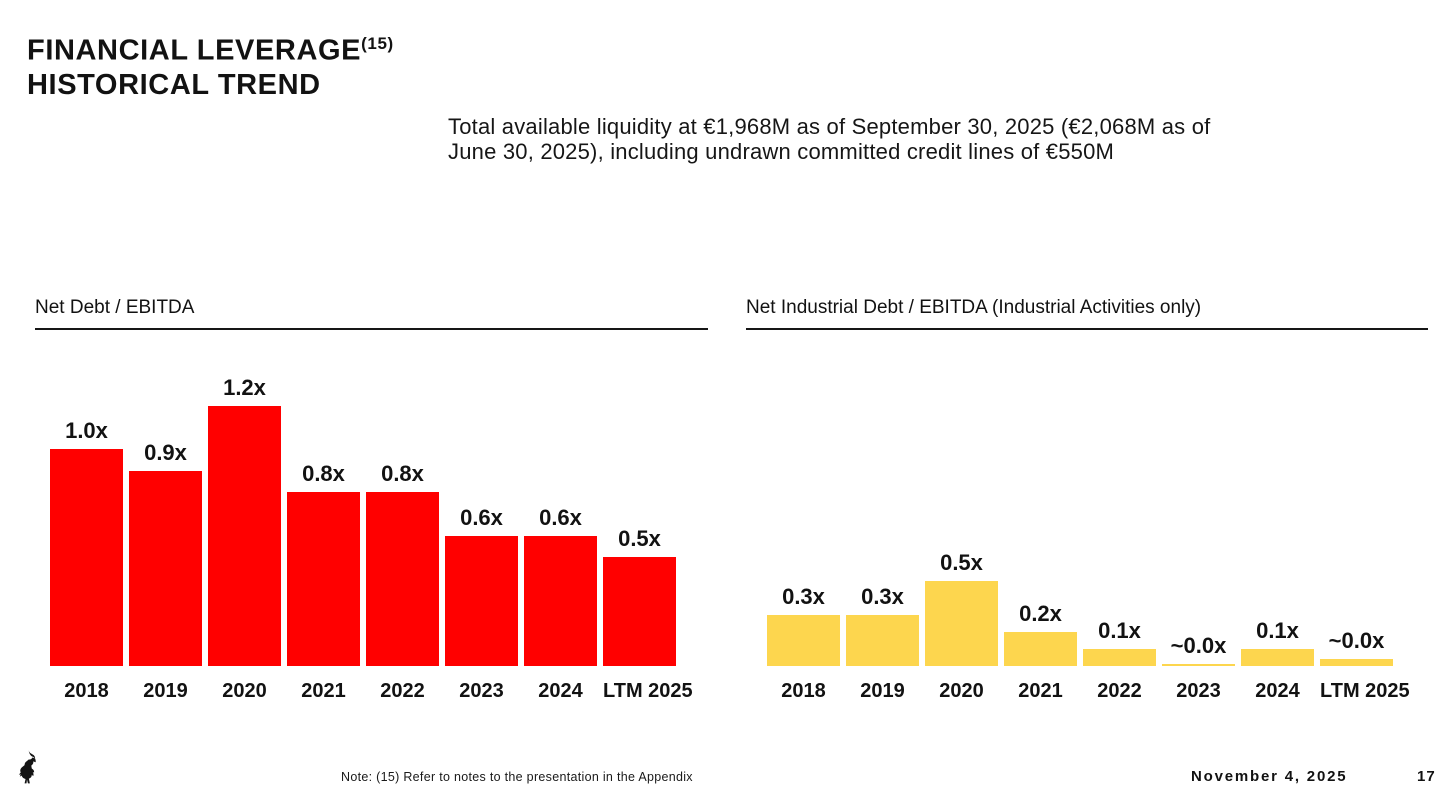  I want to click on bar-group: 0.8x 2022, so click(402, 536).